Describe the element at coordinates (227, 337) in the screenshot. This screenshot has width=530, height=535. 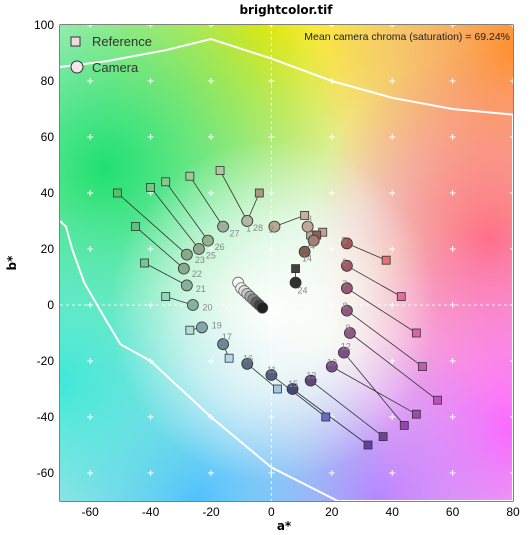
I see `patch-label-17: 17` at that location.